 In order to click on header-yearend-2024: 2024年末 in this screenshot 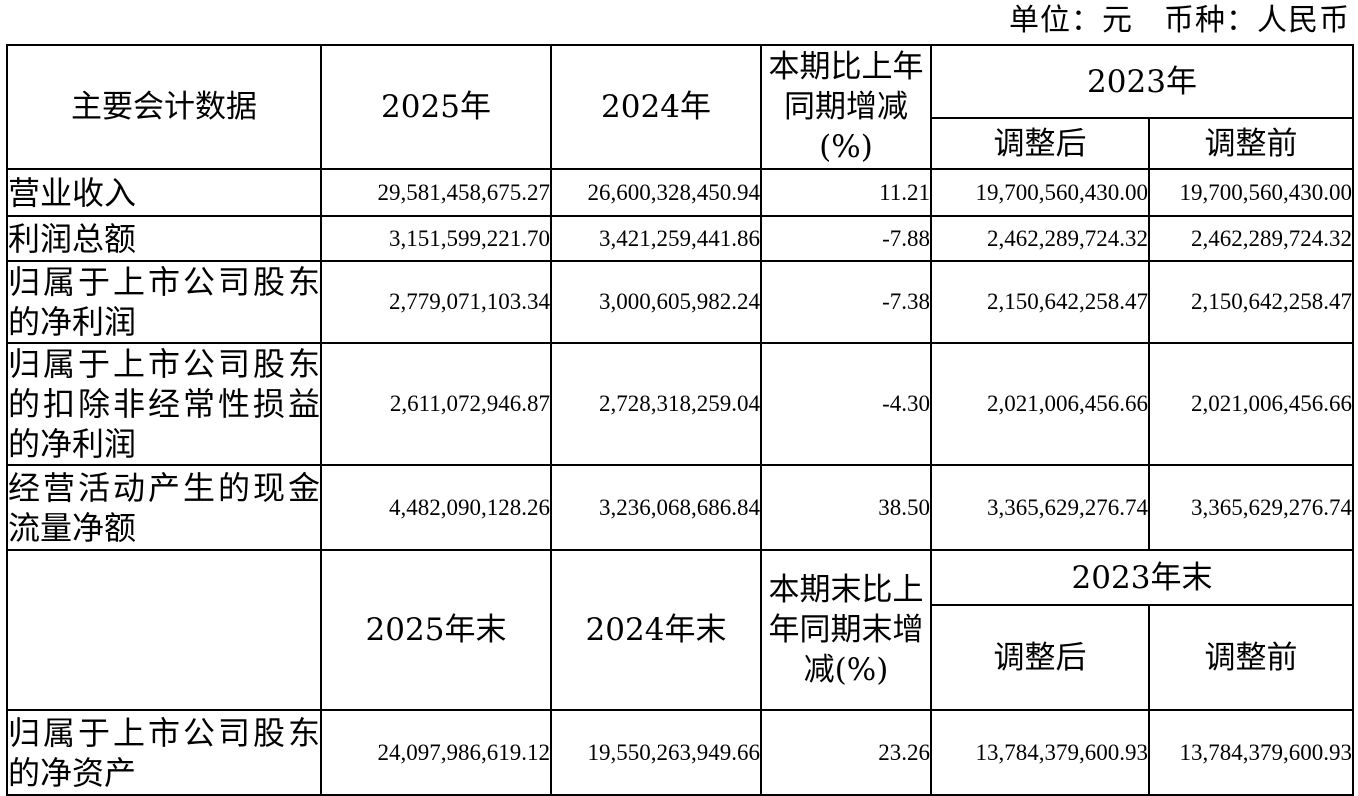, I will do `click(656, 630)`.